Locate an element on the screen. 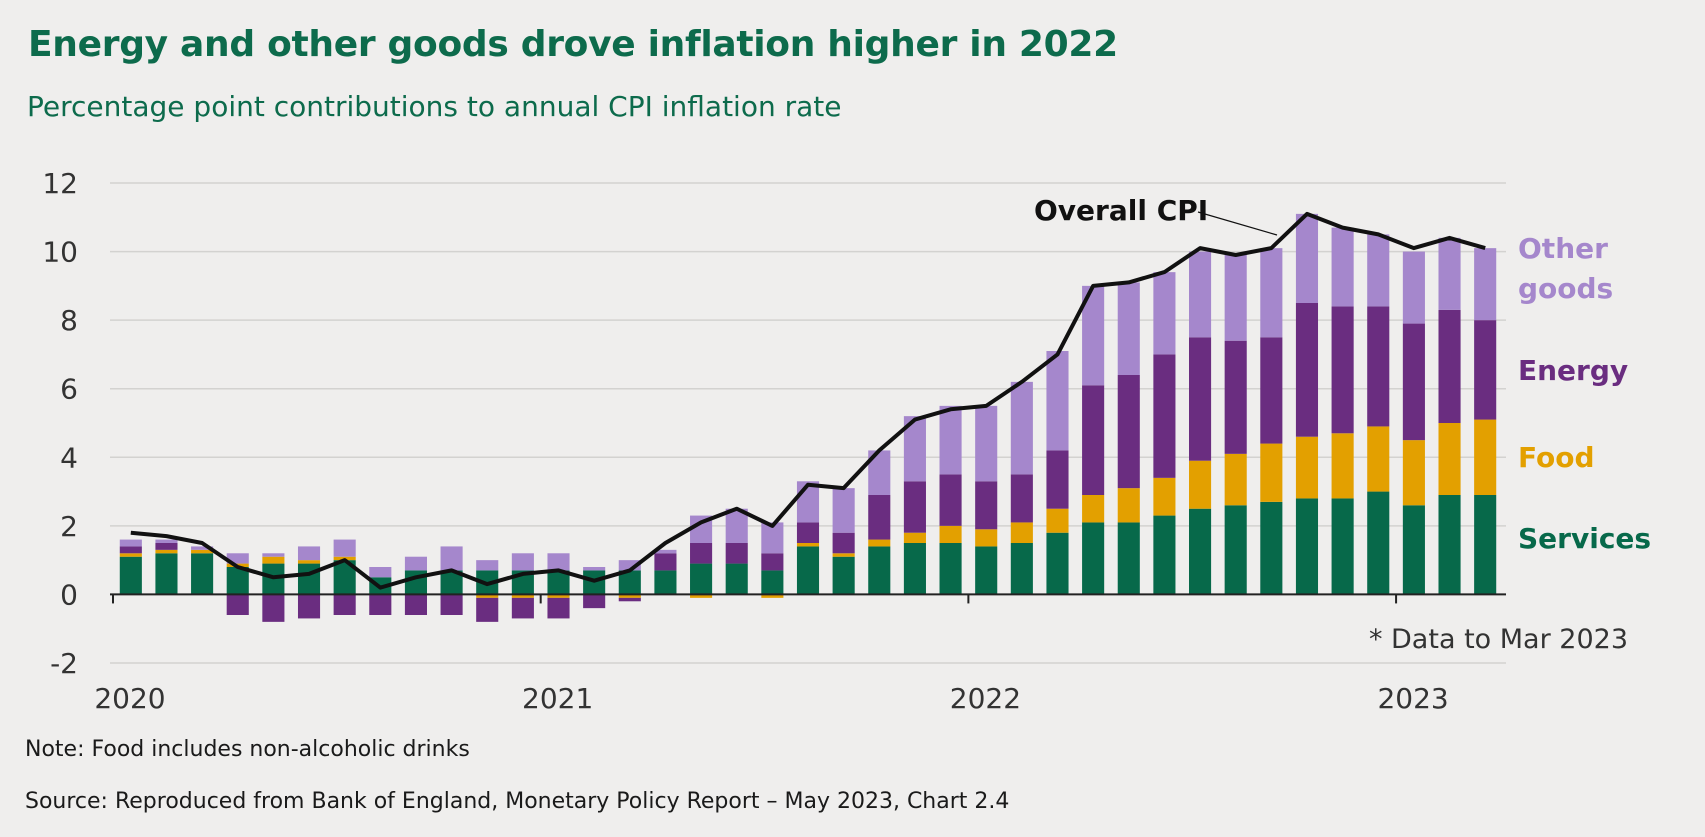 This screenshot has height=837, width=1705. x-tick-label: 2023 is located at coordinates (1412, 698).